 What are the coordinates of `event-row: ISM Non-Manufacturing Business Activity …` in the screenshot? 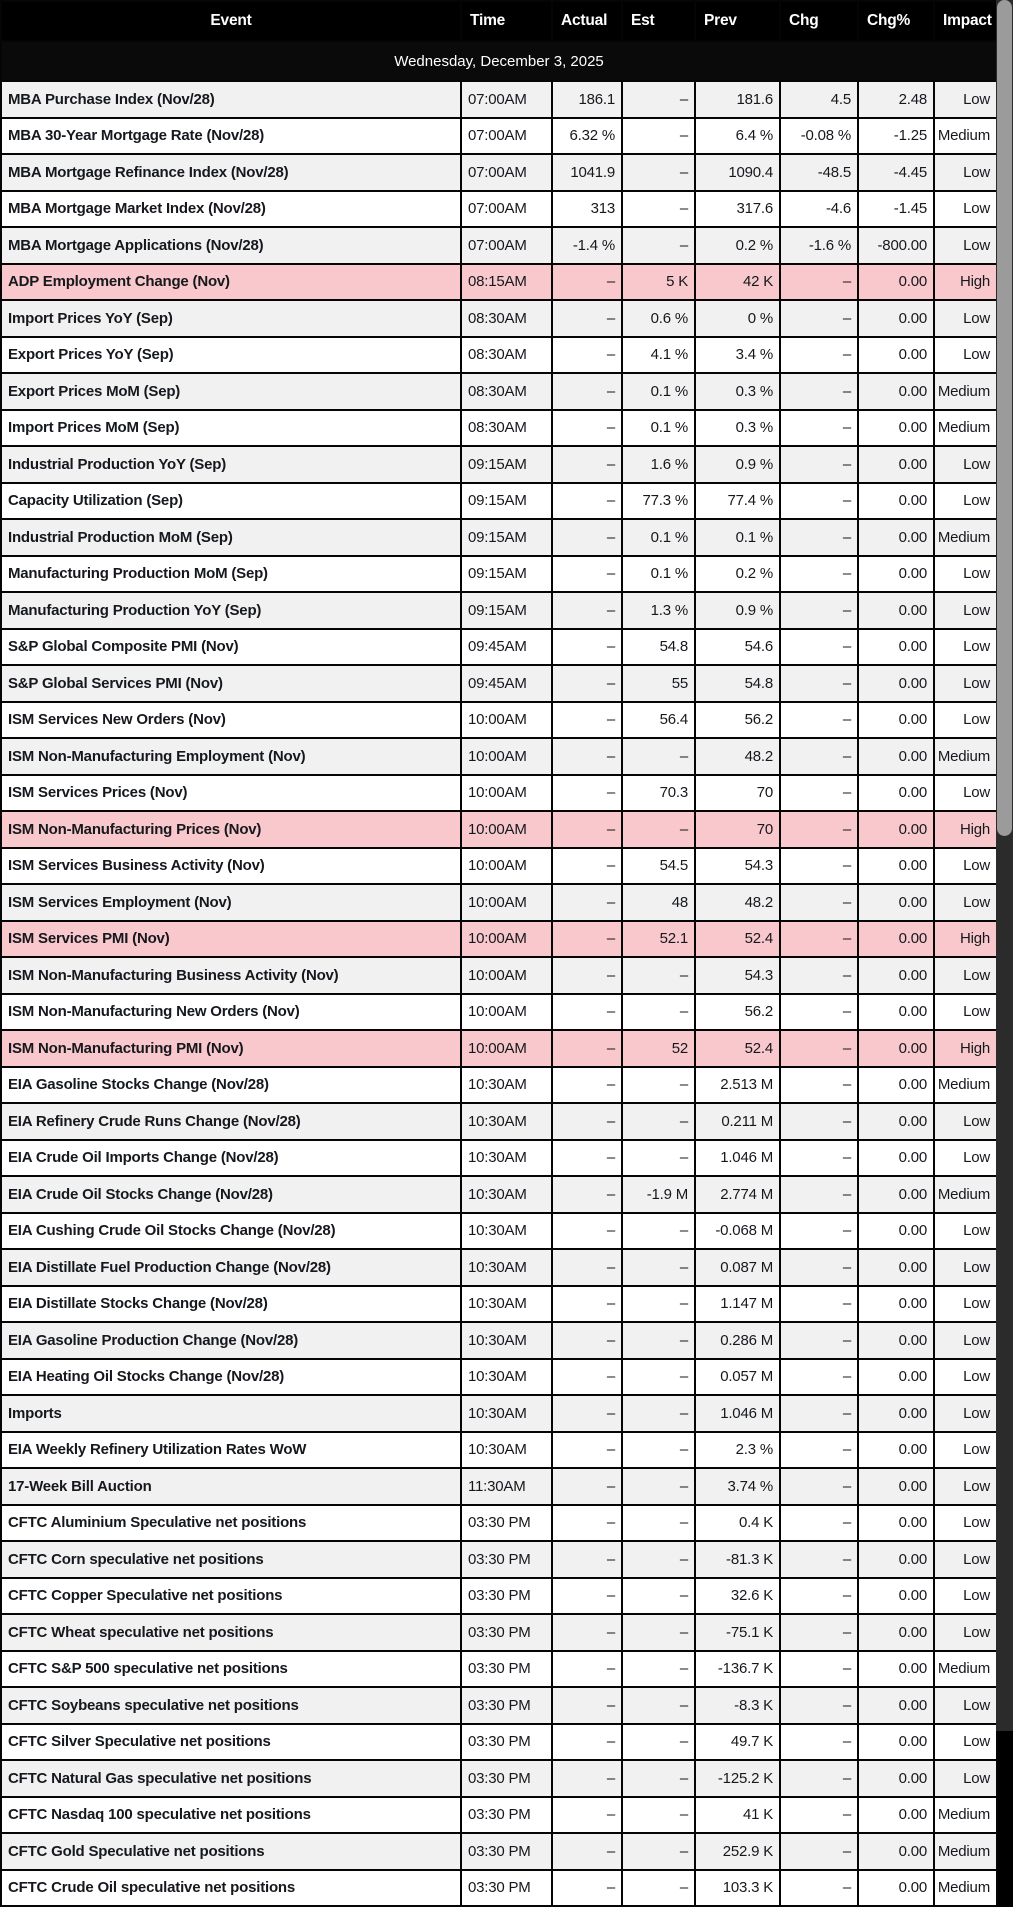 It's located at (499, 975).